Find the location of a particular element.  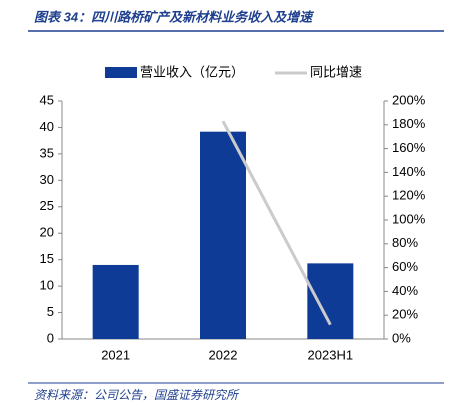

y2-tick-label: 60% is located at coordinates (405, 266).